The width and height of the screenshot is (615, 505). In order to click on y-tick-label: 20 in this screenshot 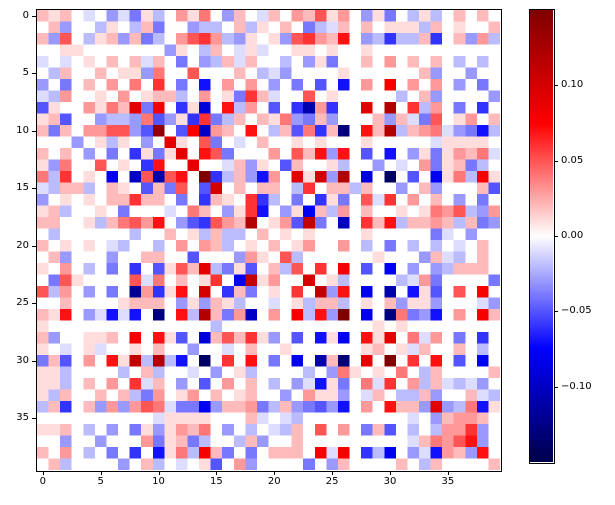, I will do `click(22, 245)`.